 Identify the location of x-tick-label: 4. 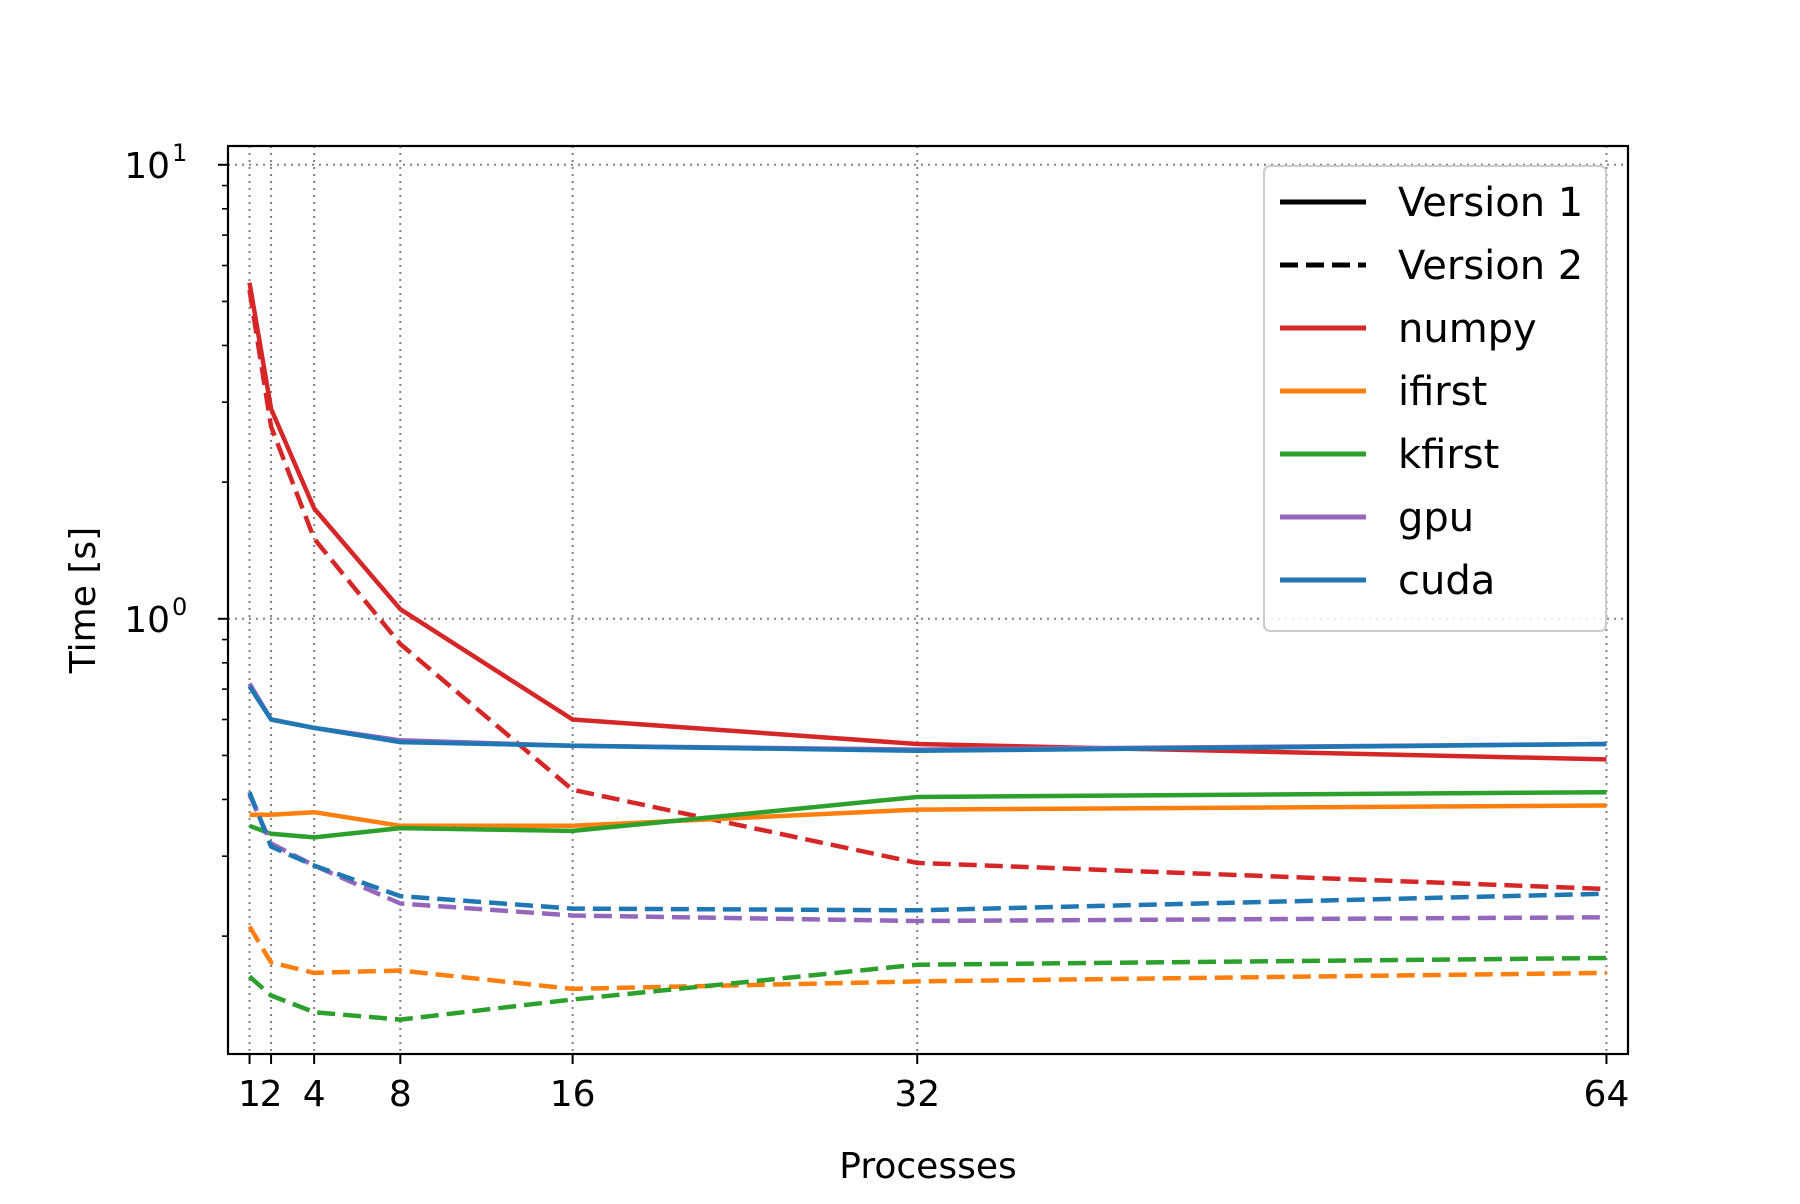
(314, 1094).